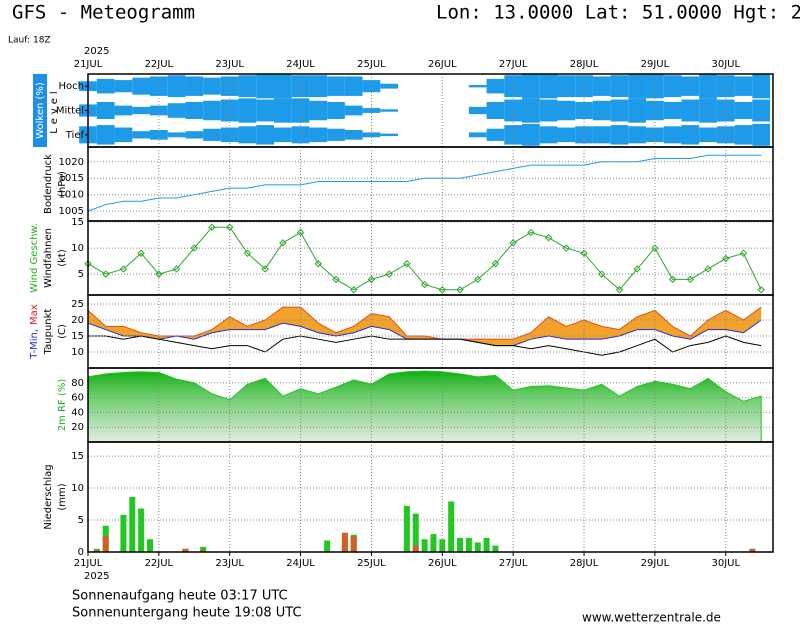 This screenshot has height=625, width=800. I want to click on y-axis-label: (hPa), so click(62, 184).